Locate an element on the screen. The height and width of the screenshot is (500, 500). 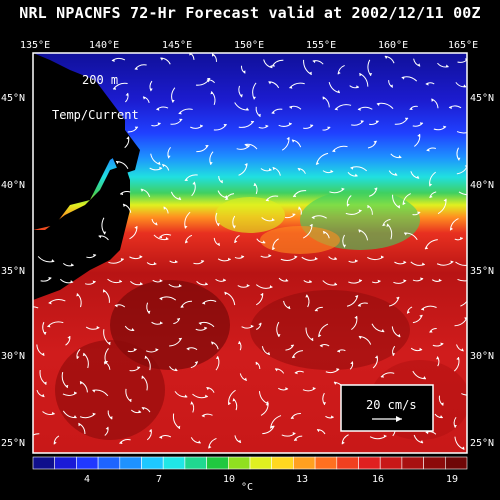
x-tick: 165°E is located at coordinates (463, 45).